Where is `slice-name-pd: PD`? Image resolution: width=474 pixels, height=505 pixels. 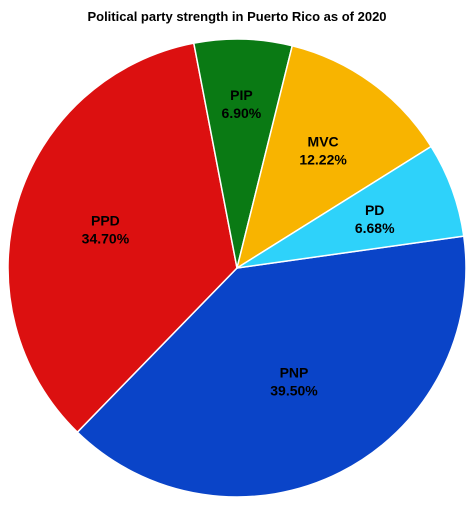 slice-name-pd: PD is located at coordinates (374, 210).